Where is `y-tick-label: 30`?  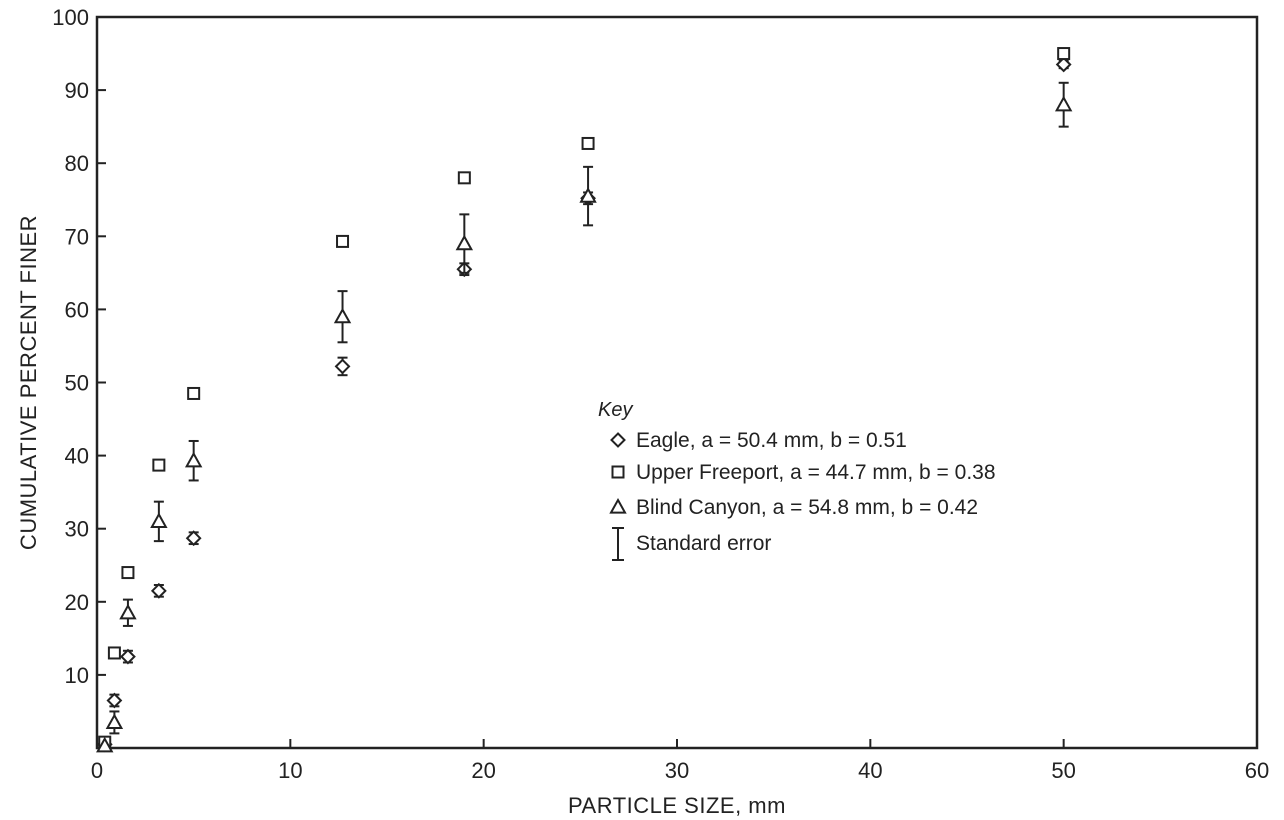
y-tick-label: 30 is located at coordinates (77, 529).